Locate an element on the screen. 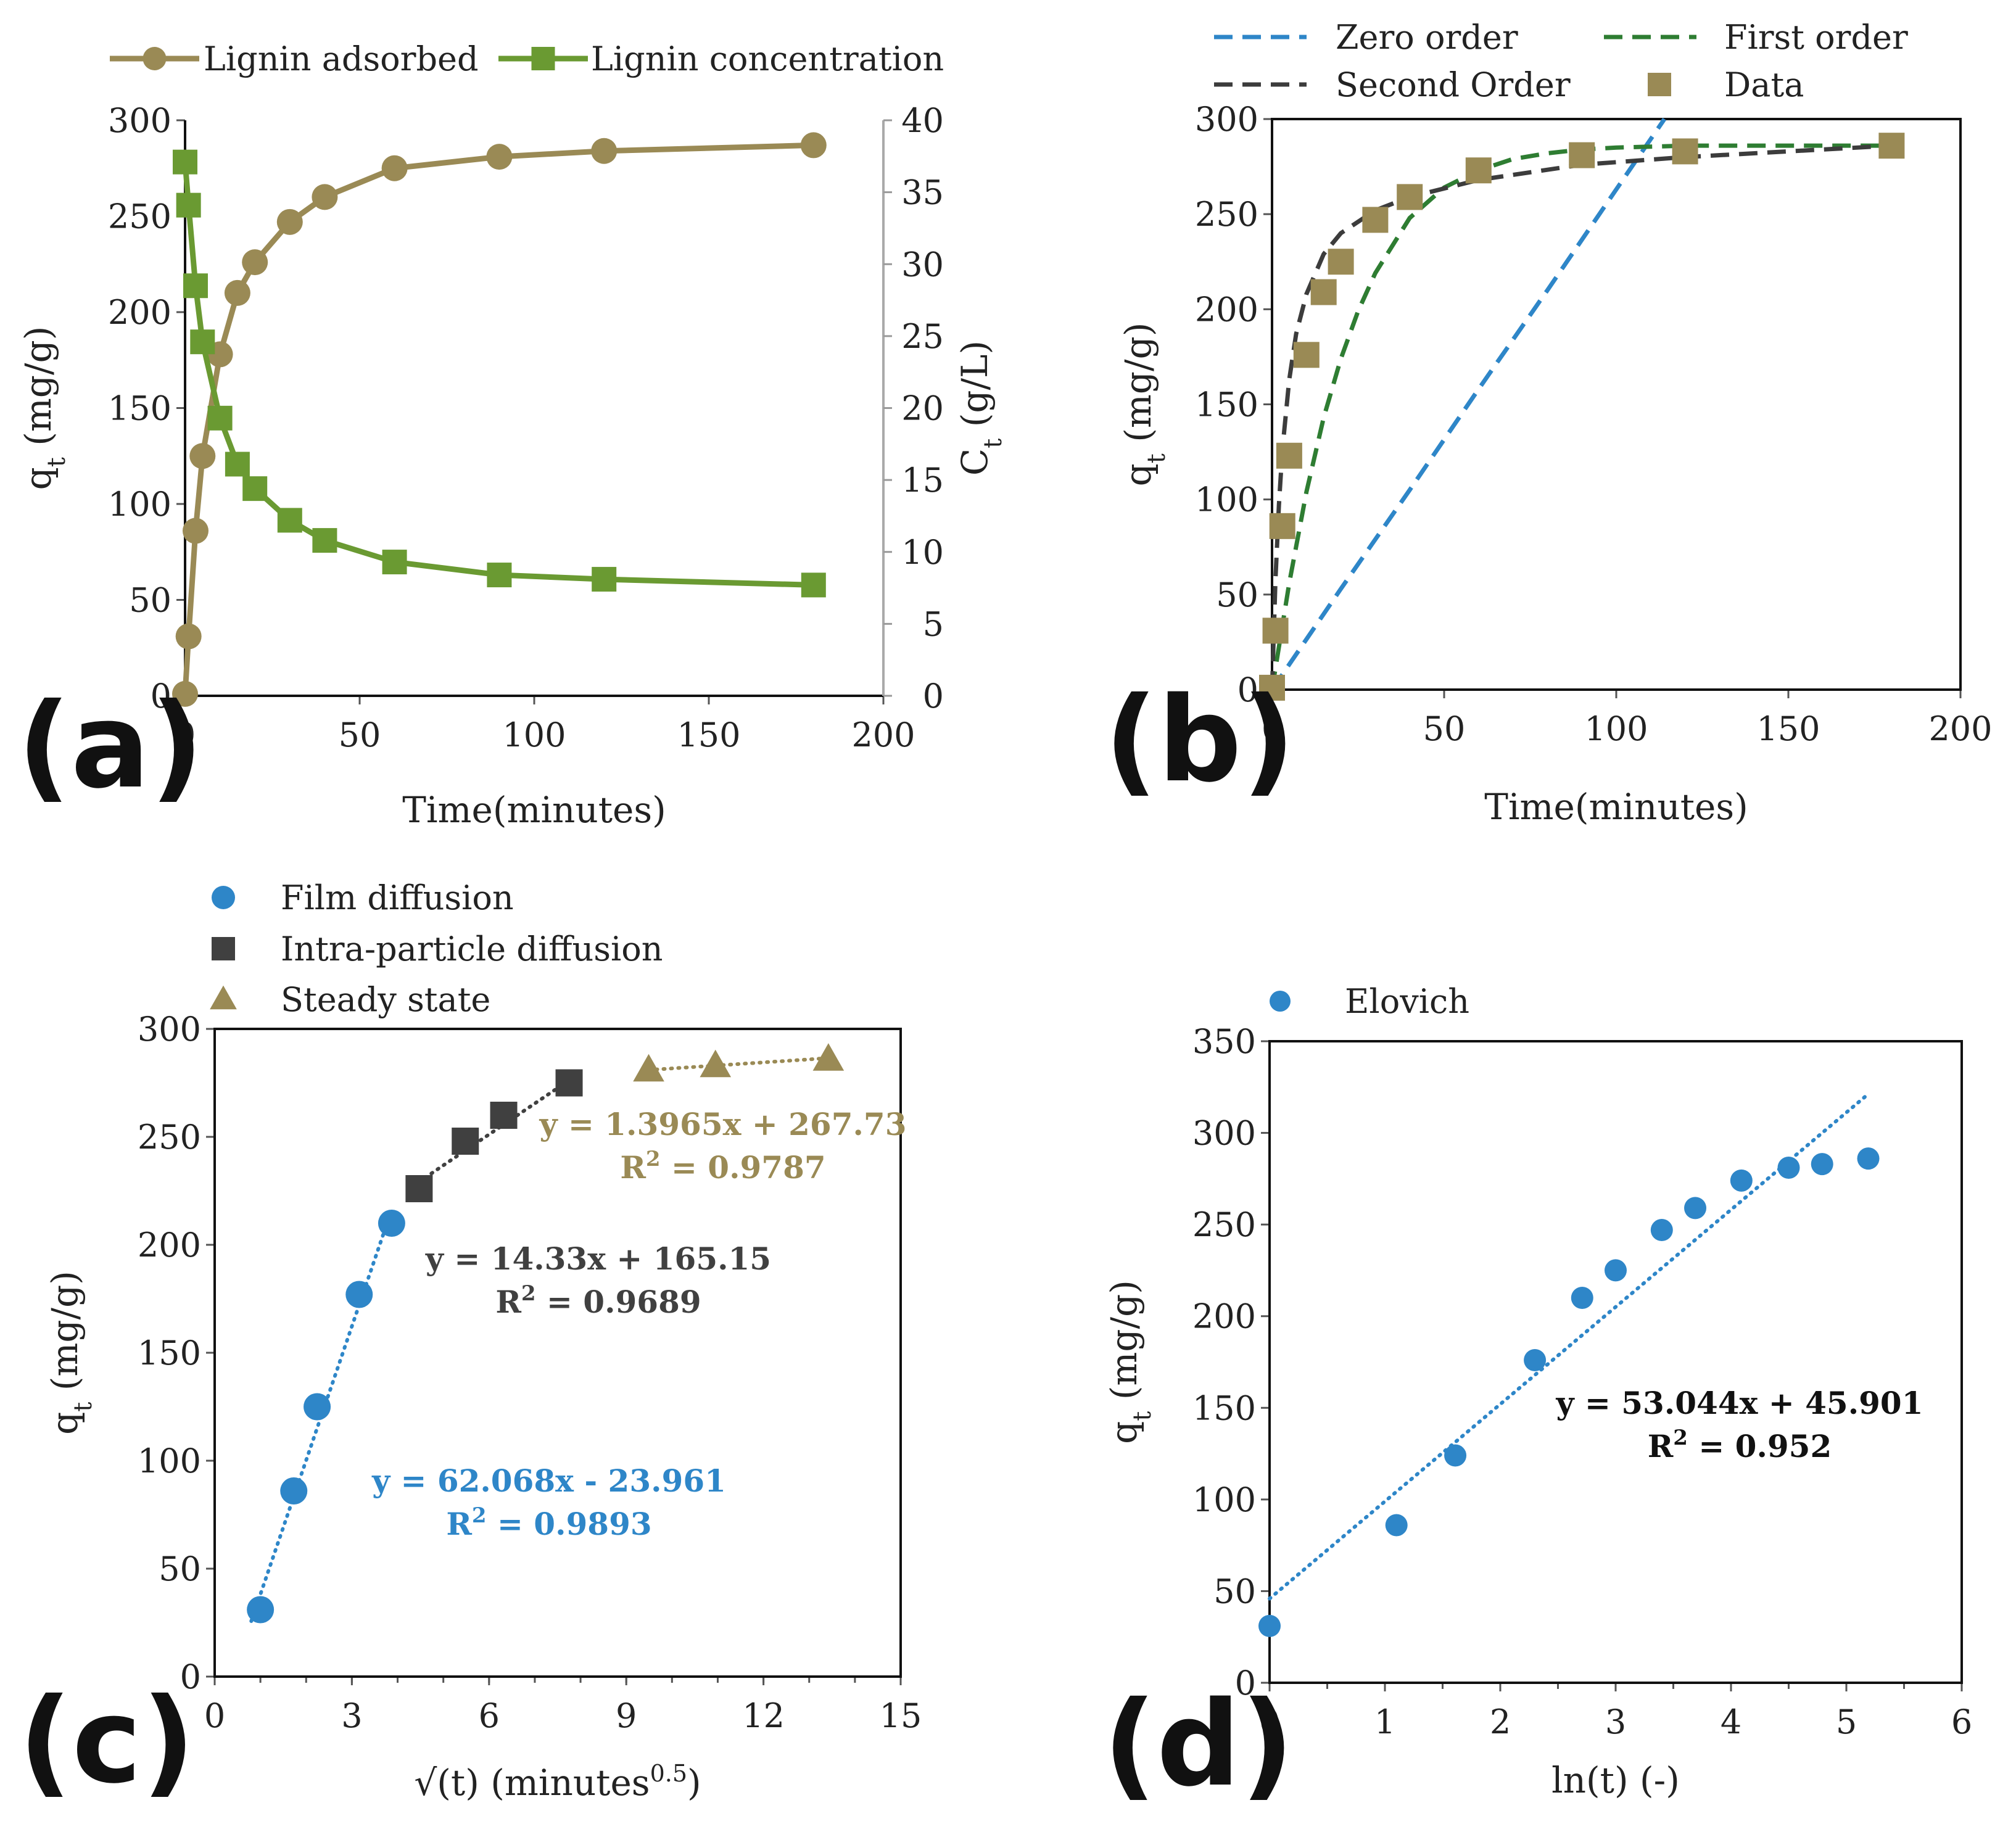  y2-tick-label: 40 is located at coordinates (923, 120).